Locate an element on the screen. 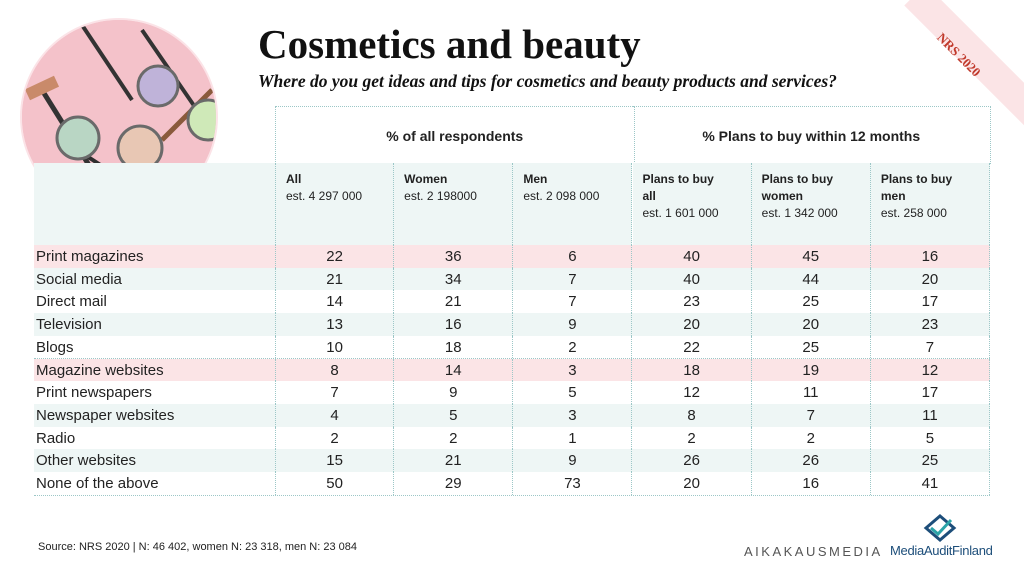 Image resolution: width=1024 pixels, height=576 pixels. row-label: Television is located at coordinates (69, 325).